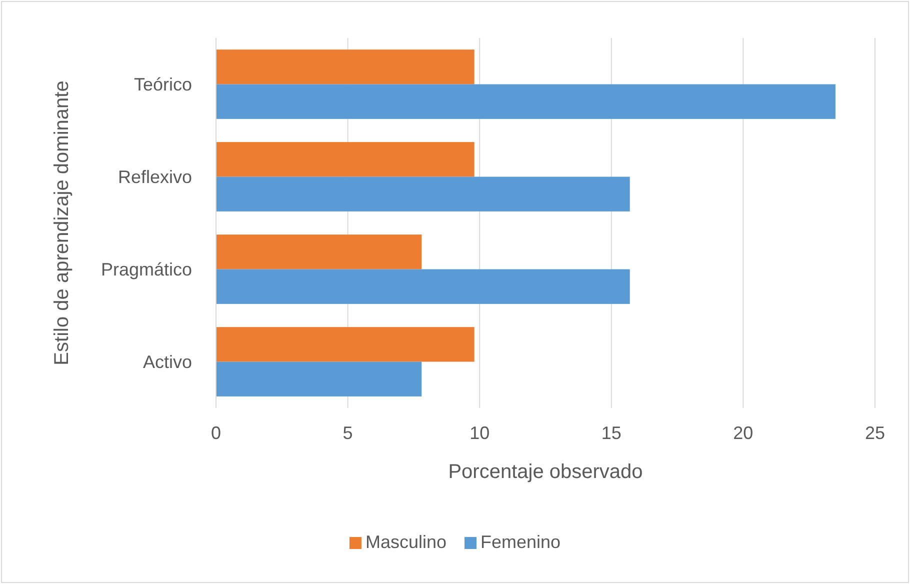 This screenshot has width=910, height=584. What do you see at coordinates (146, 269) in the screenshot?
I see `y-tick-label: Pragmático` at bounding box center [146, 269].